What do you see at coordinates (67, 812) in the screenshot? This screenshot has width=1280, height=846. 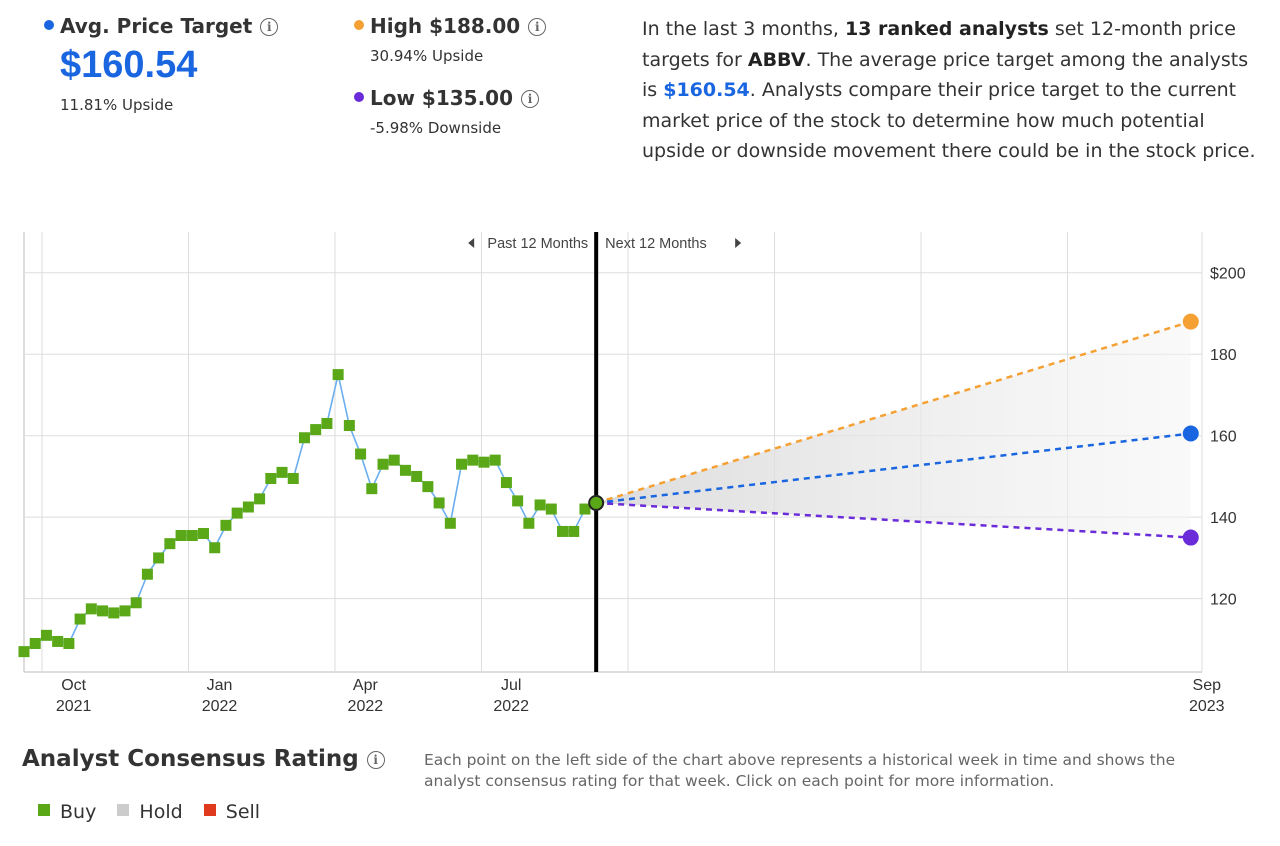 I see `legend-buy: Buy` at bounding box center [67, 812].